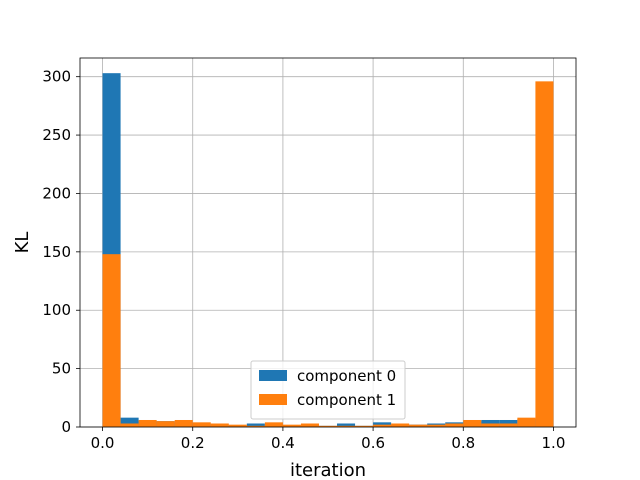  What do you see at coordinates (56, 193) in the screenshot?
I see `y-tick-label: 200` at bounding box center [56, 193].